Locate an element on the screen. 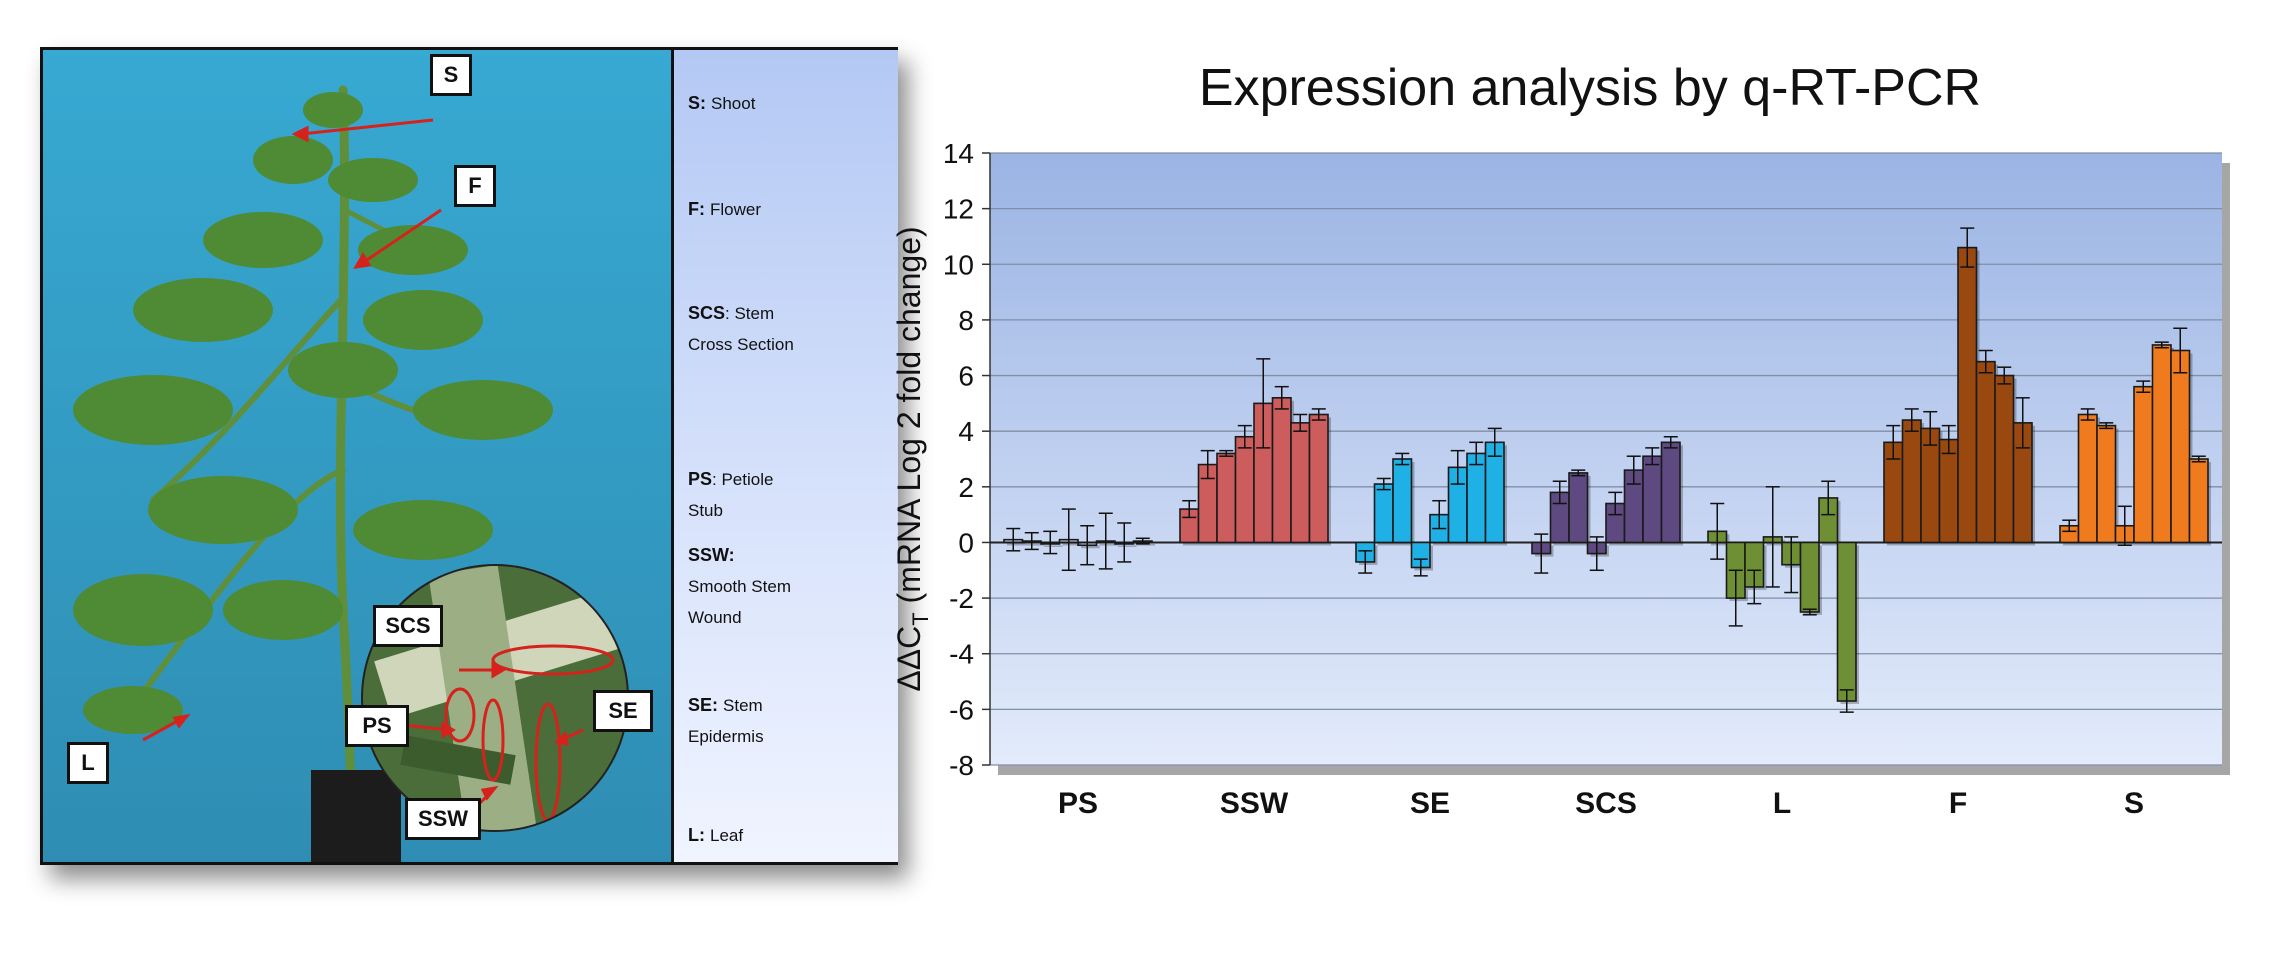  callout-petiole-stub-label: PS is located at coordinates (377, 726).